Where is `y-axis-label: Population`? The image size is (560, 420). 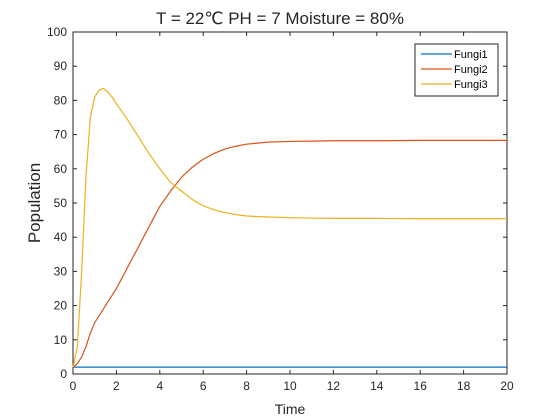
y-axis-label: Population is located at coordinates (34, 203).